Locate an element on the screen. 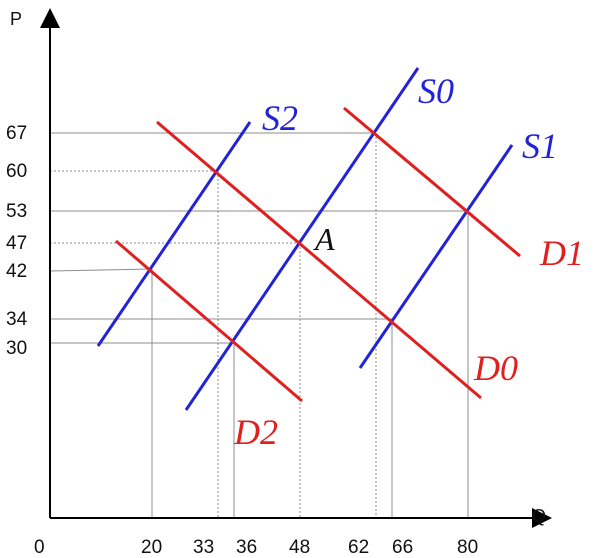  price-tick-label: 60 is located at coordinates (16, 171).